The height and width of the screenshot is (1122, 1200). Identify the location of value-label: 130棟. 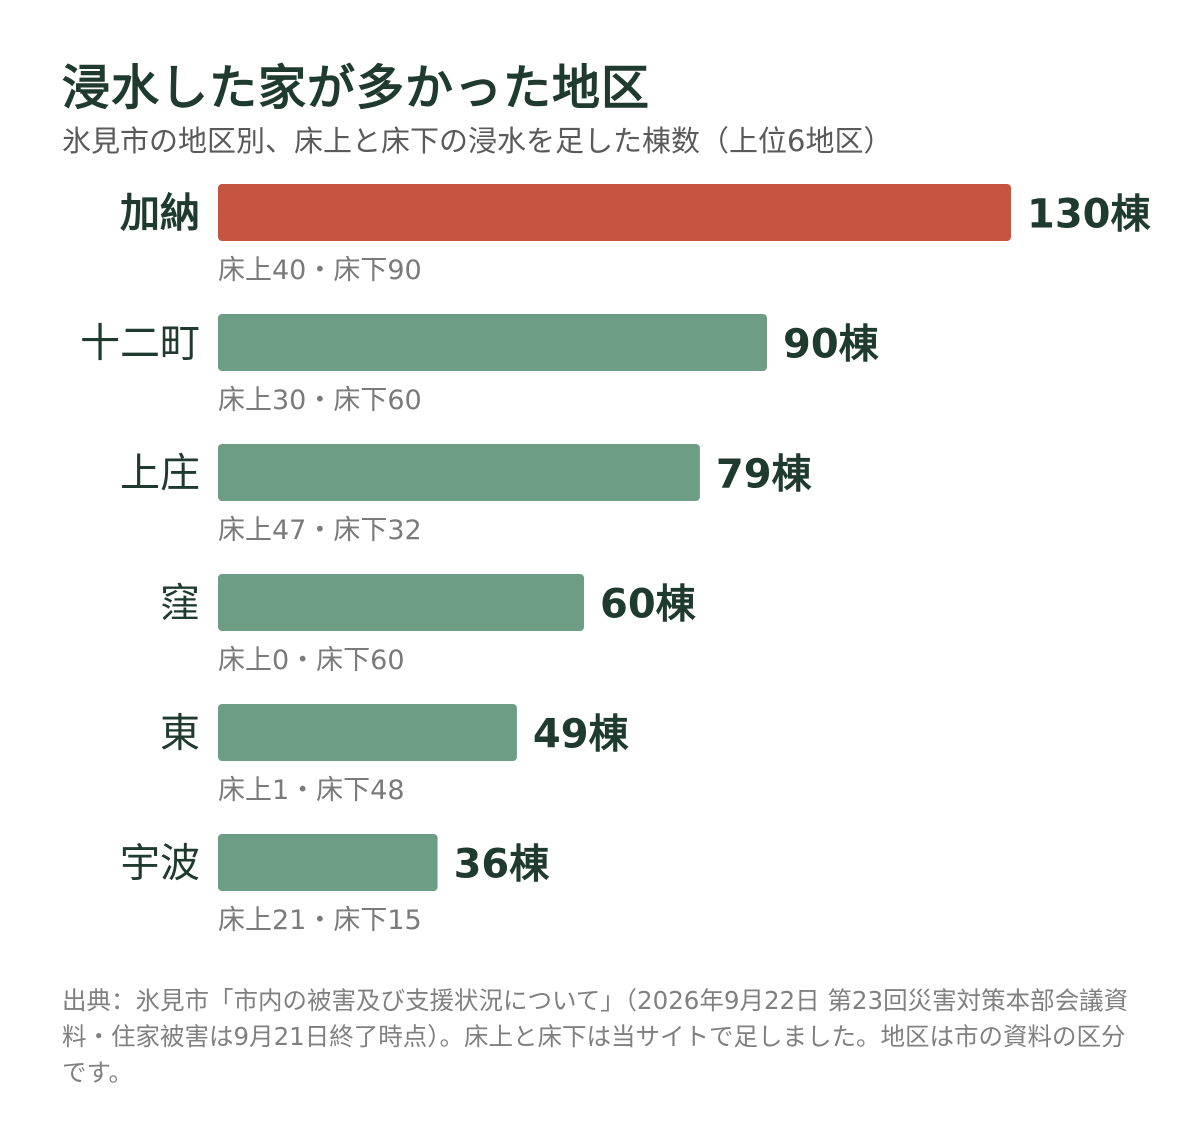
(1089, 215).